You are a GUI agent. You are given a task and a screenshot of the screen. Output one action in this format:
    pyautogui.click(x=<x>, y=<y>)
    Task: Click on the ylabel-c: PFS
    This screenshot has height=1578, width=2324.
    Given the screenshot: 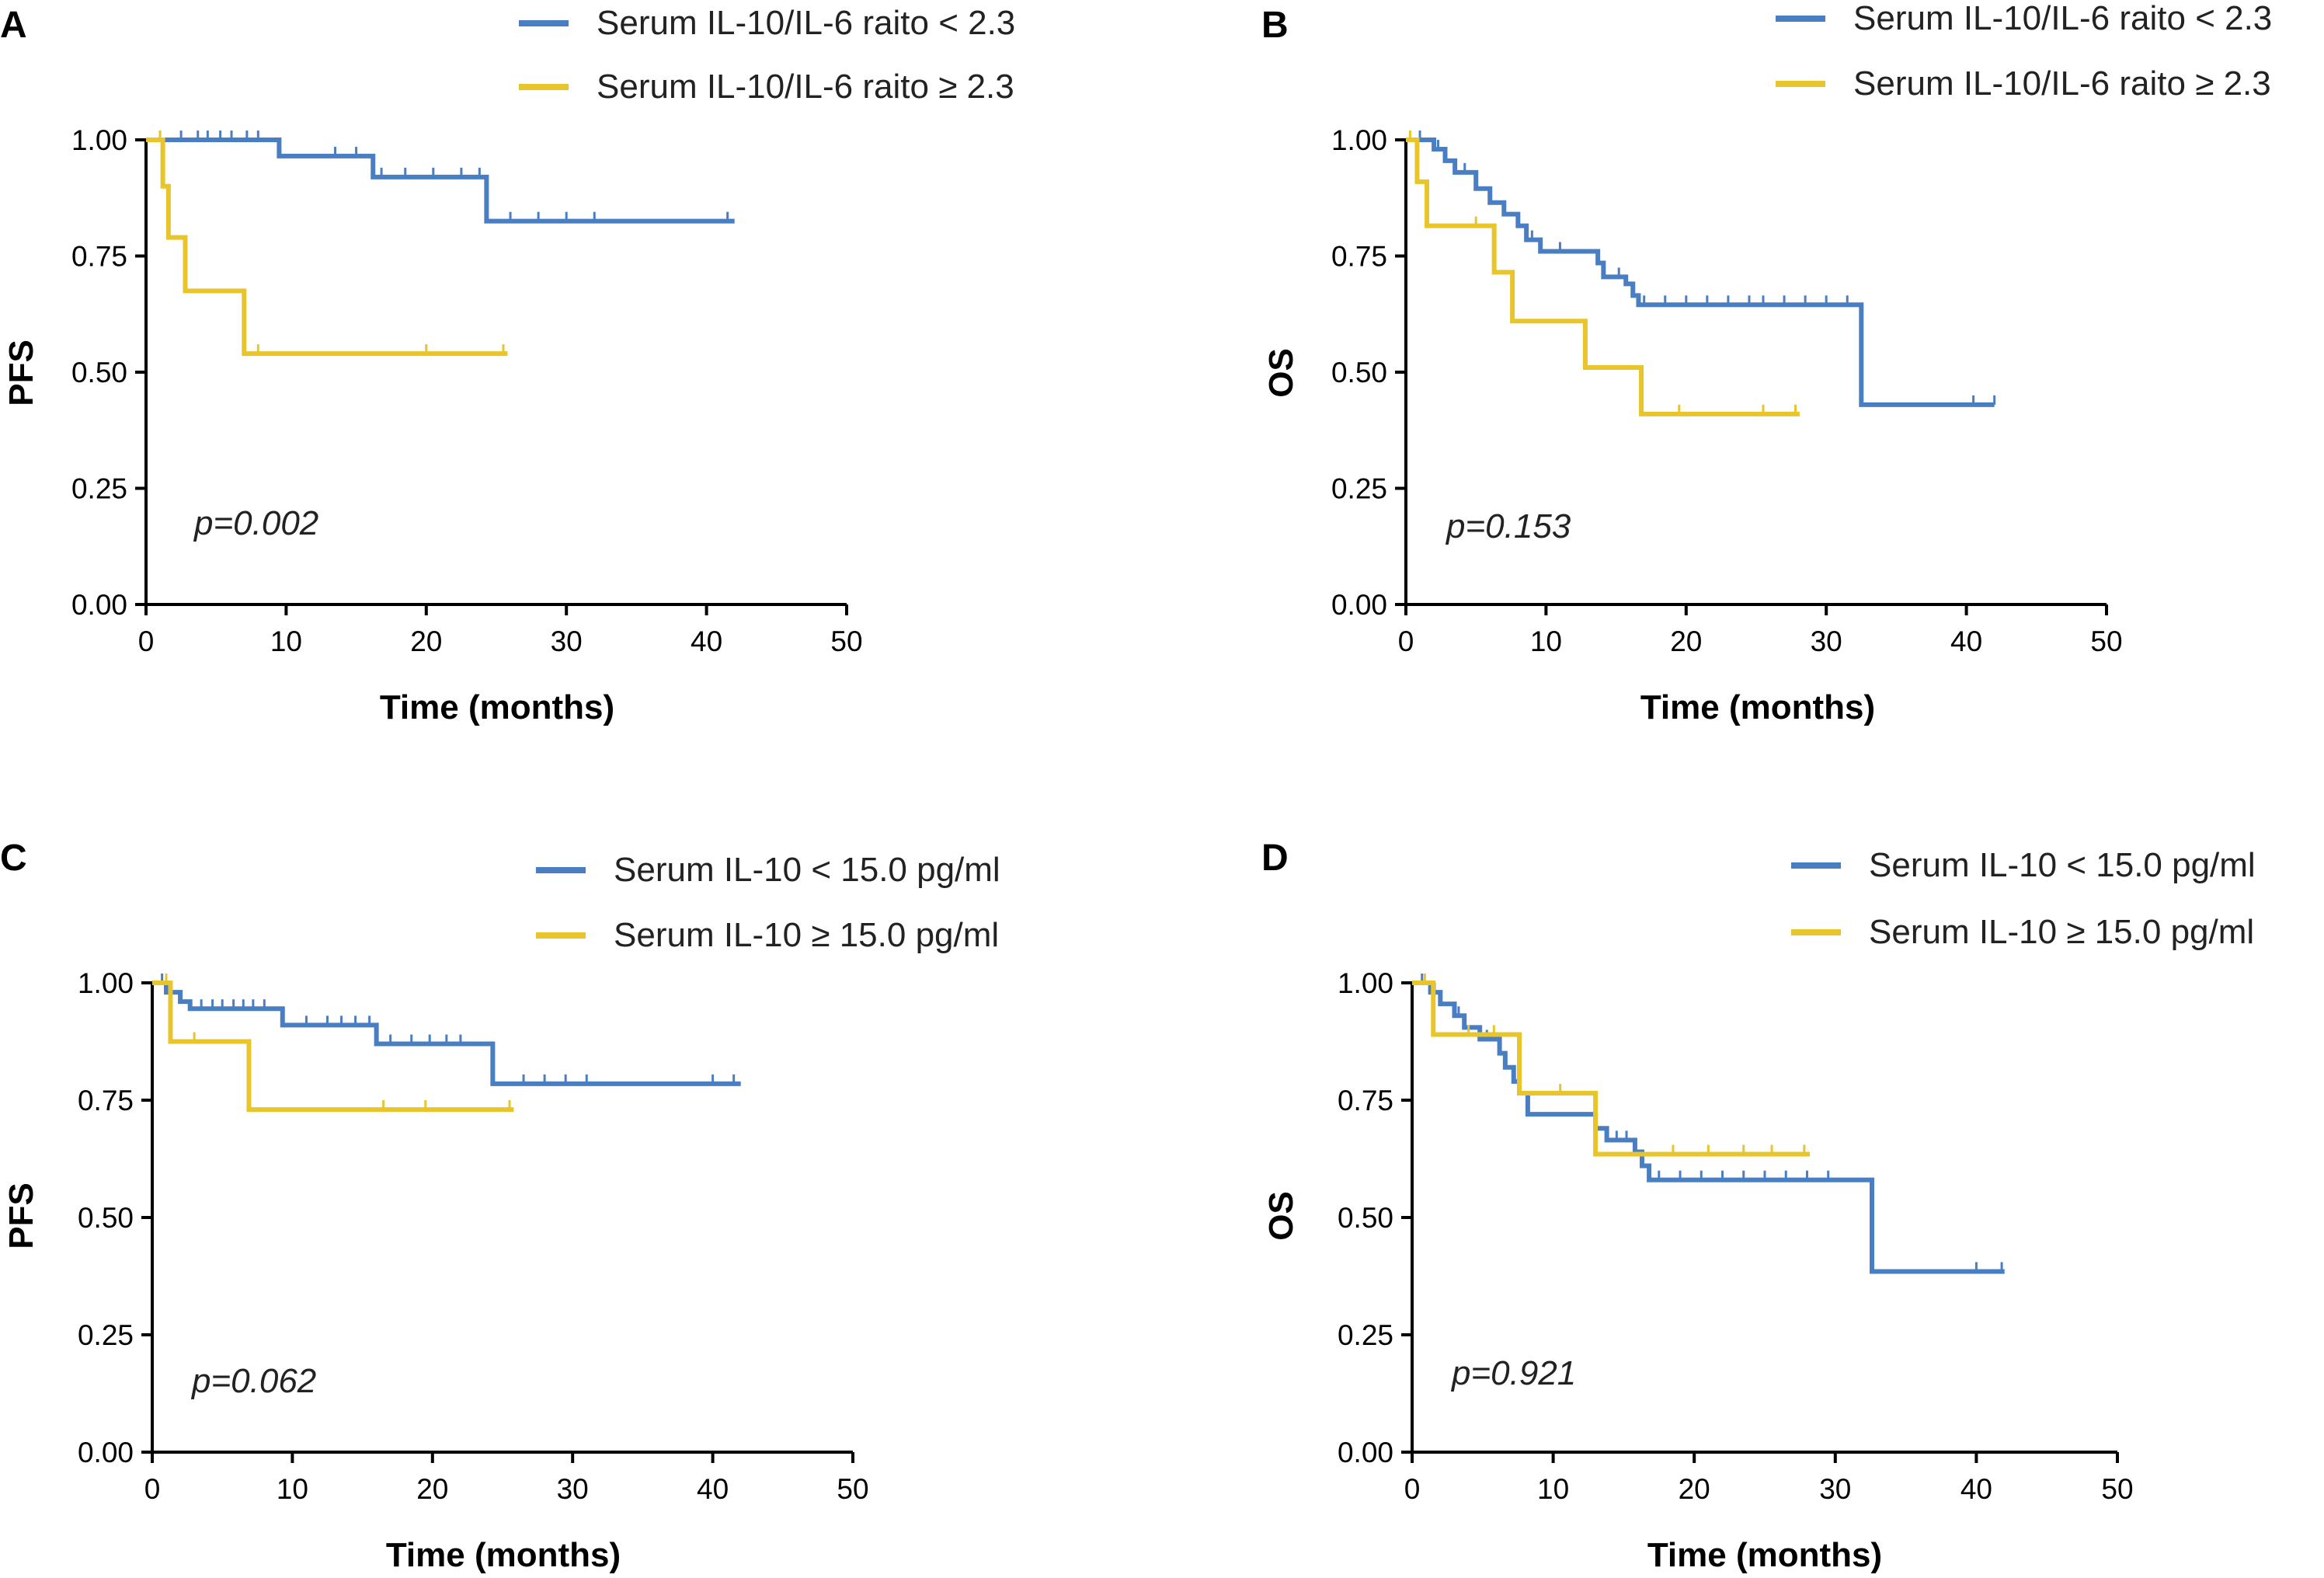 What is the action you would take?
    pyautogui.click(x=21, y=1216)
    